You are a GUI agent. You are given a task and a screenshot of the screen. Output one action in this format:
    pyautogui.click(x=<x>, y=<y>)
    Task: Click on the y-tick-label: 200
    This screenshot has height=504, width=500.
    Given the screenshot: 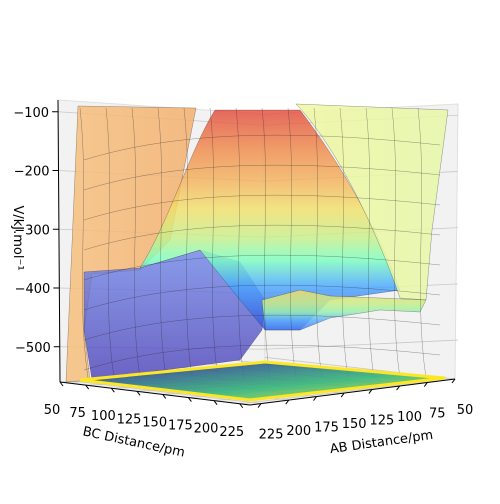 What is the action you would take?
    pyautogui.click(x=298, y=431)
    